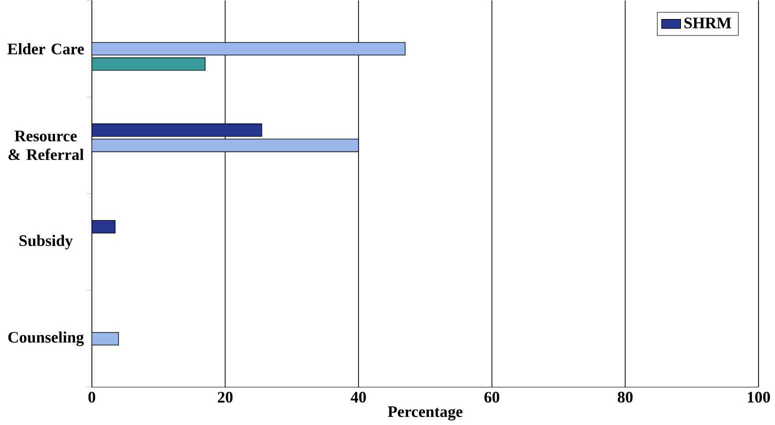 Image resolution: width=775 pixels, height=425 pixels. Describe the element at coordinates (46, 242) in the screenshot. I see `y-tick-label: Subsidy` at that location.